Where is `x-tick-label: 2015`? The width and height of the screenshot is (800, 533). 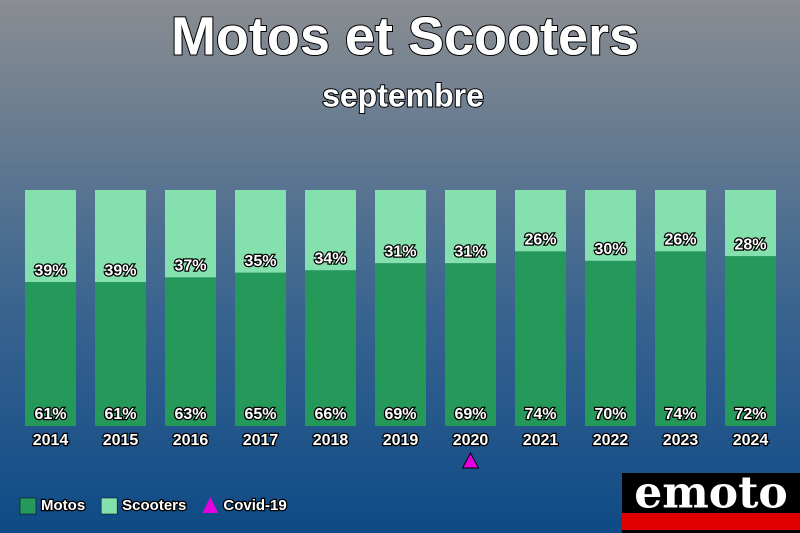
x-tick-label: 2015 is located at coordinates (121, 440).